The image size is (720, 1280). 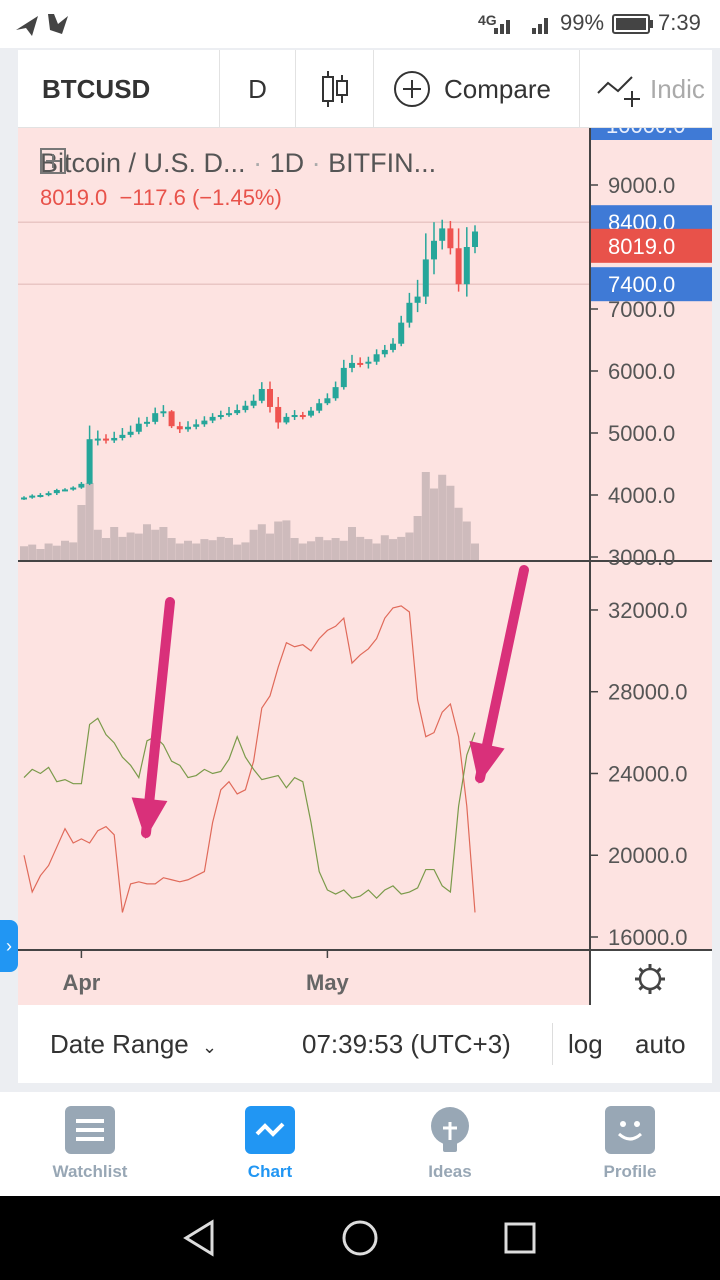 I want to click on candlestick-icon, so click(x=334, y=89).